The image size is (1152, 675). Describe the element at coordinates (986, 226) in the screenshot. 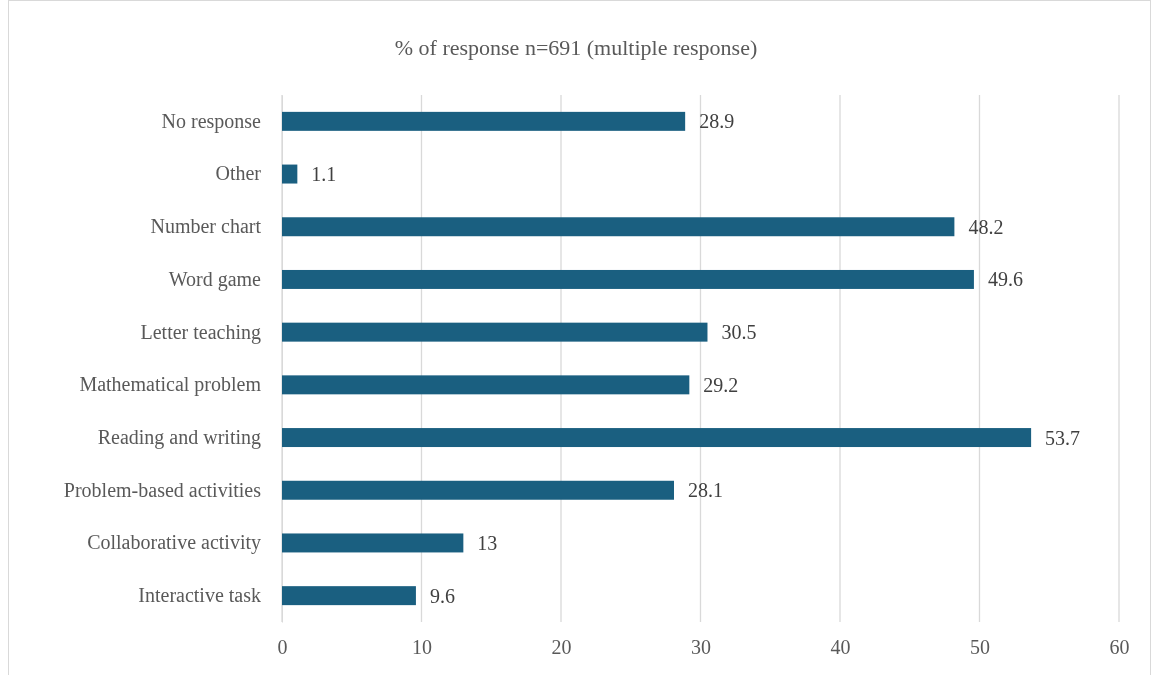

I see `data-label: 48.2` at that location.